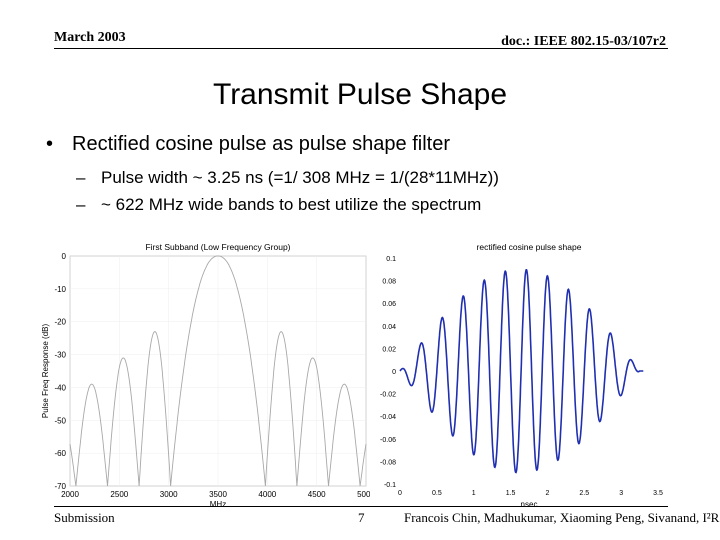 The image size is (720, 540). What do you see at coordinates (658, 493) in the screenshot?
I see `x-tick-label: 3.5` at bounding box center [658, 493].